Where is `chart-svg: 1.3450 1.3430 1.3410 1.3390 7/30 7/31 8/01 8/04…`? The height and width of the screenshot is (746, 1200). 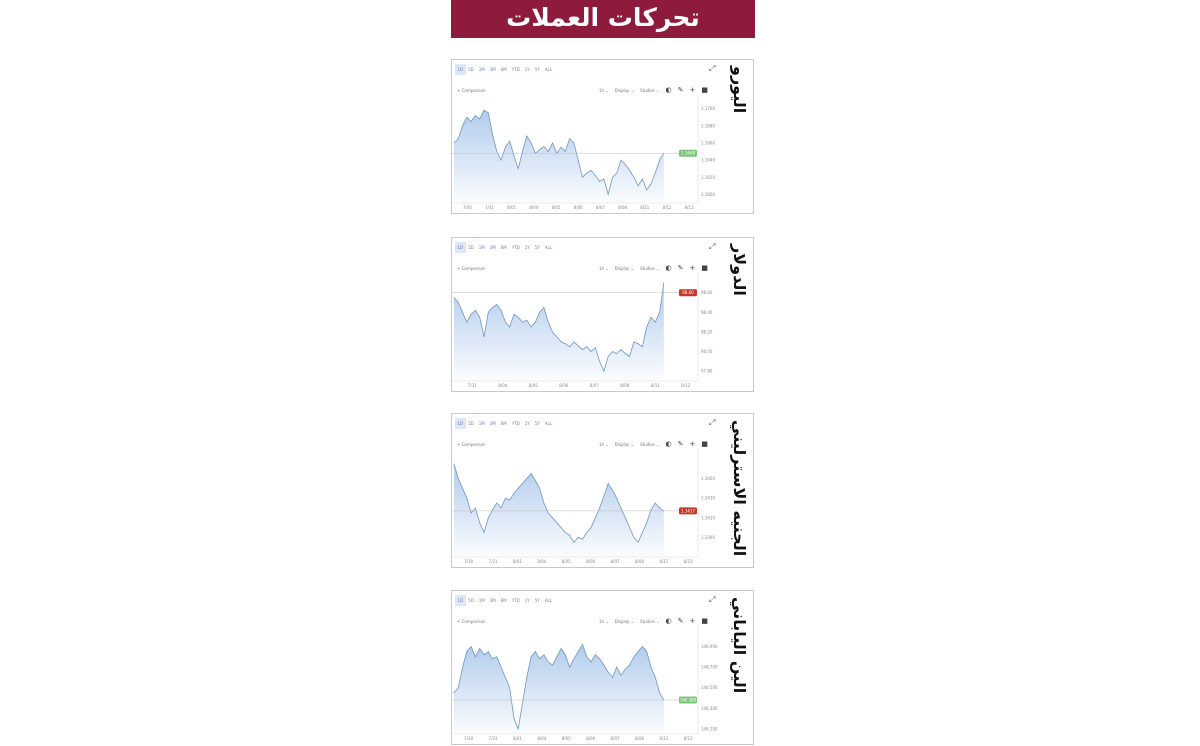 chart-svg: 1.3450 1.3430 1.3410 1.3390 7/30 7/31 8/01 8/04… is located at coordinates (583, 506).